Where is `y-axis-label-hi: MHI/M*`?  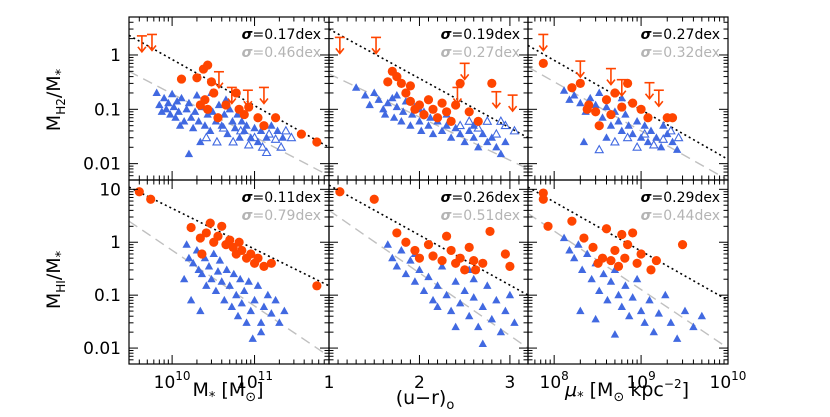 y-axis-label-hi: MHI/M* is located at coordinates (56, 279).